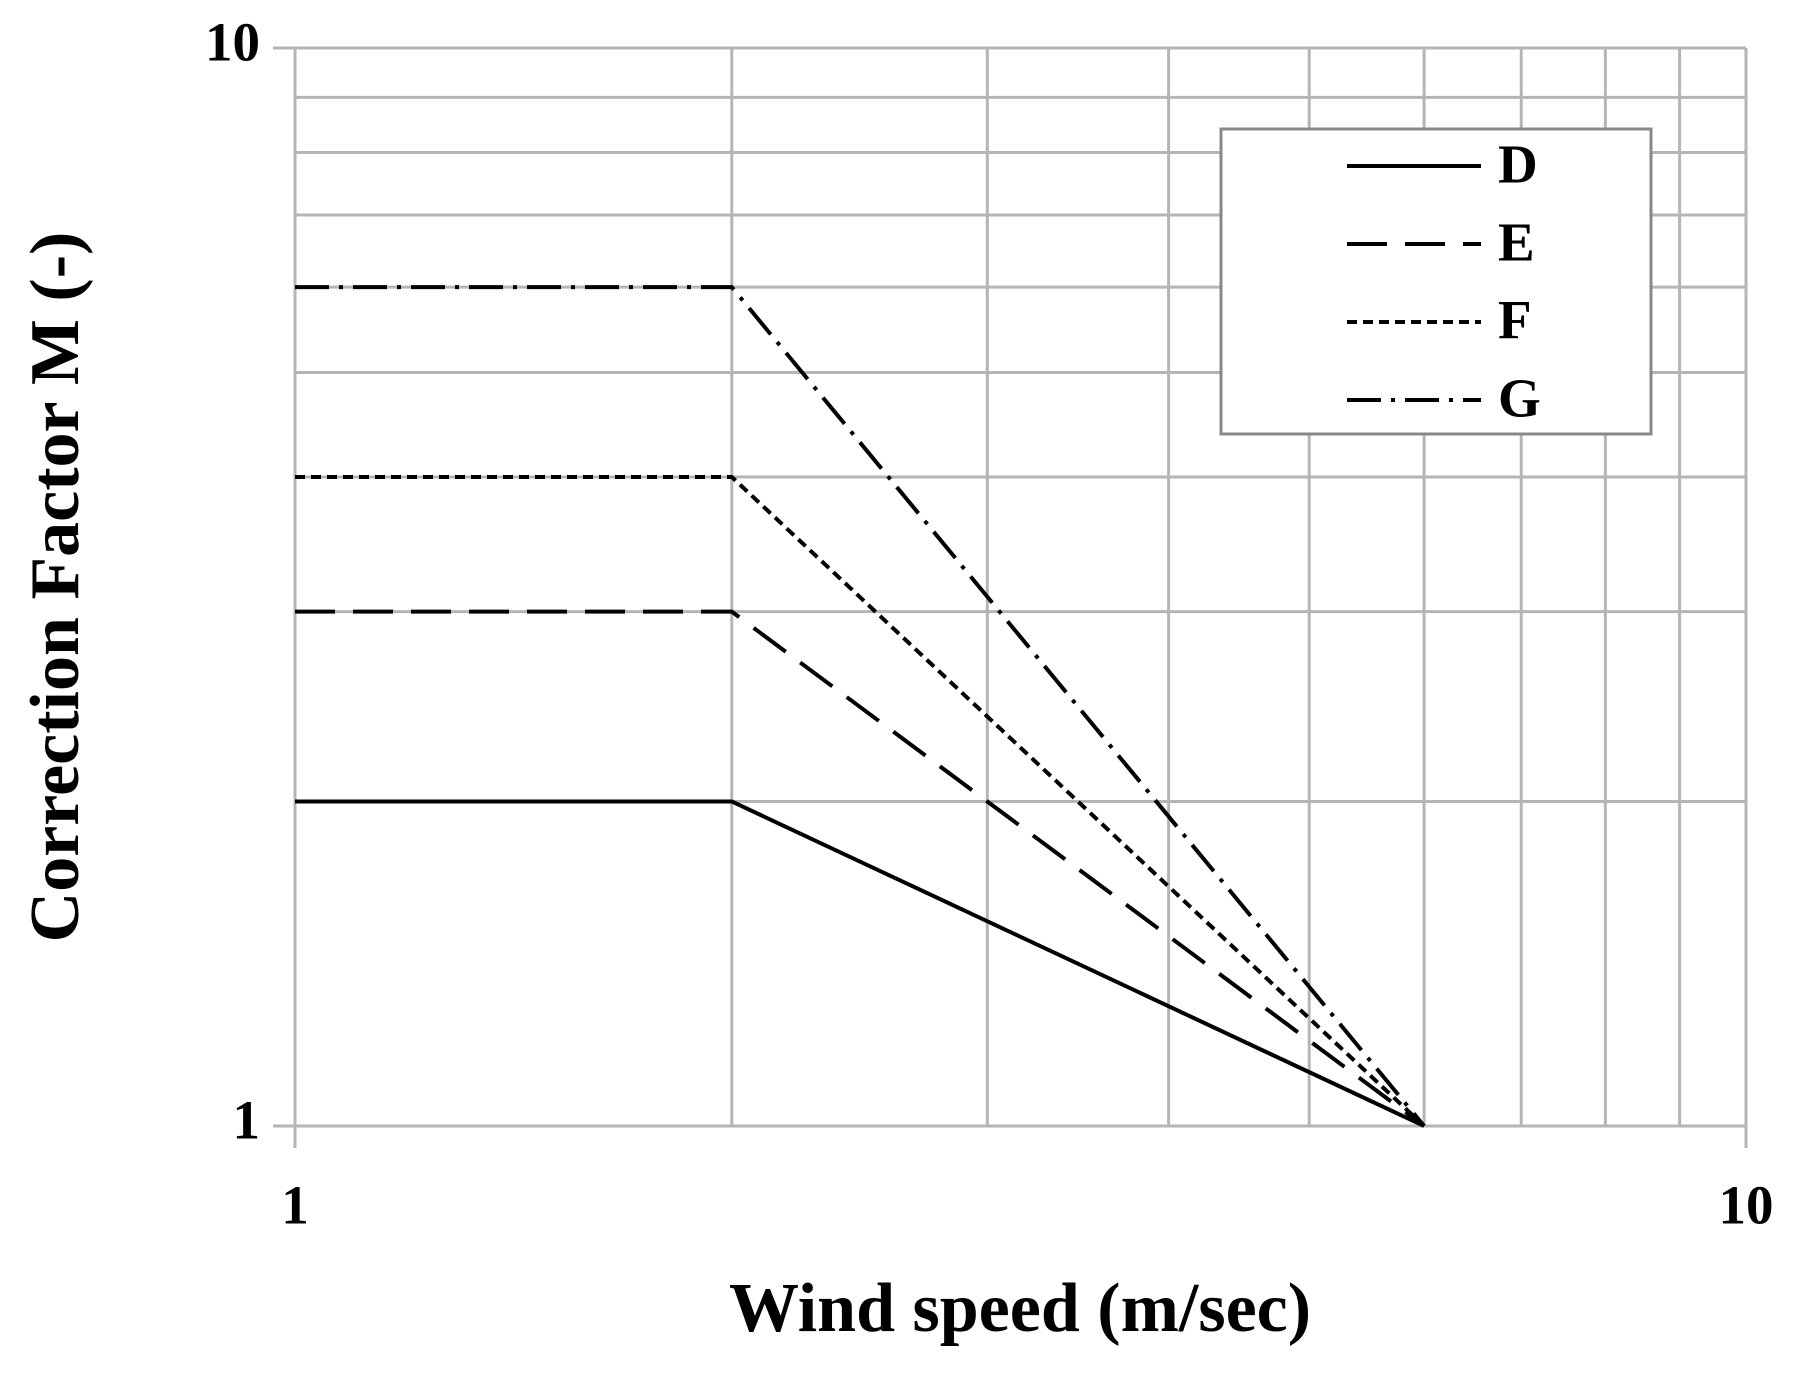 Image resolution: width=1800 pixels, height=1379 pixels. I want to click on line-series, so click(860, 963).